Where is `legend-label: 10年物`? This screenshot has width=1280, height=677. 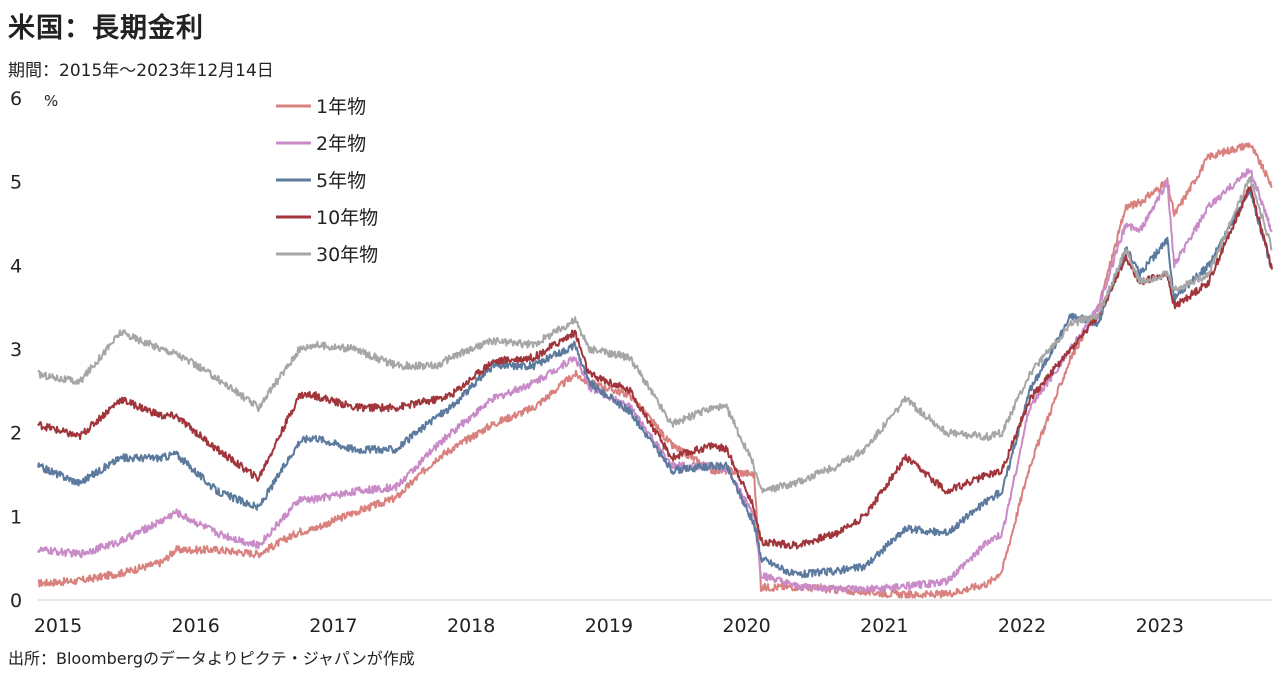
legend-label: 10年物 is located at coordinates (347, 218).